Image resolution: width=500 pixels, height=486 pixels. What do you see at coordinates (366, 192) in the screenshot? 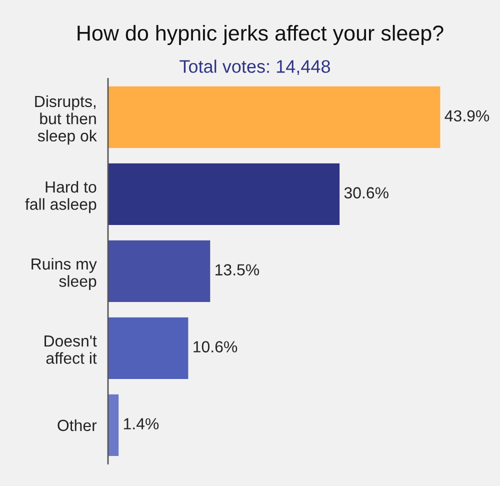
I see `data-label: 30.6%` at bounding box center [366, 192].